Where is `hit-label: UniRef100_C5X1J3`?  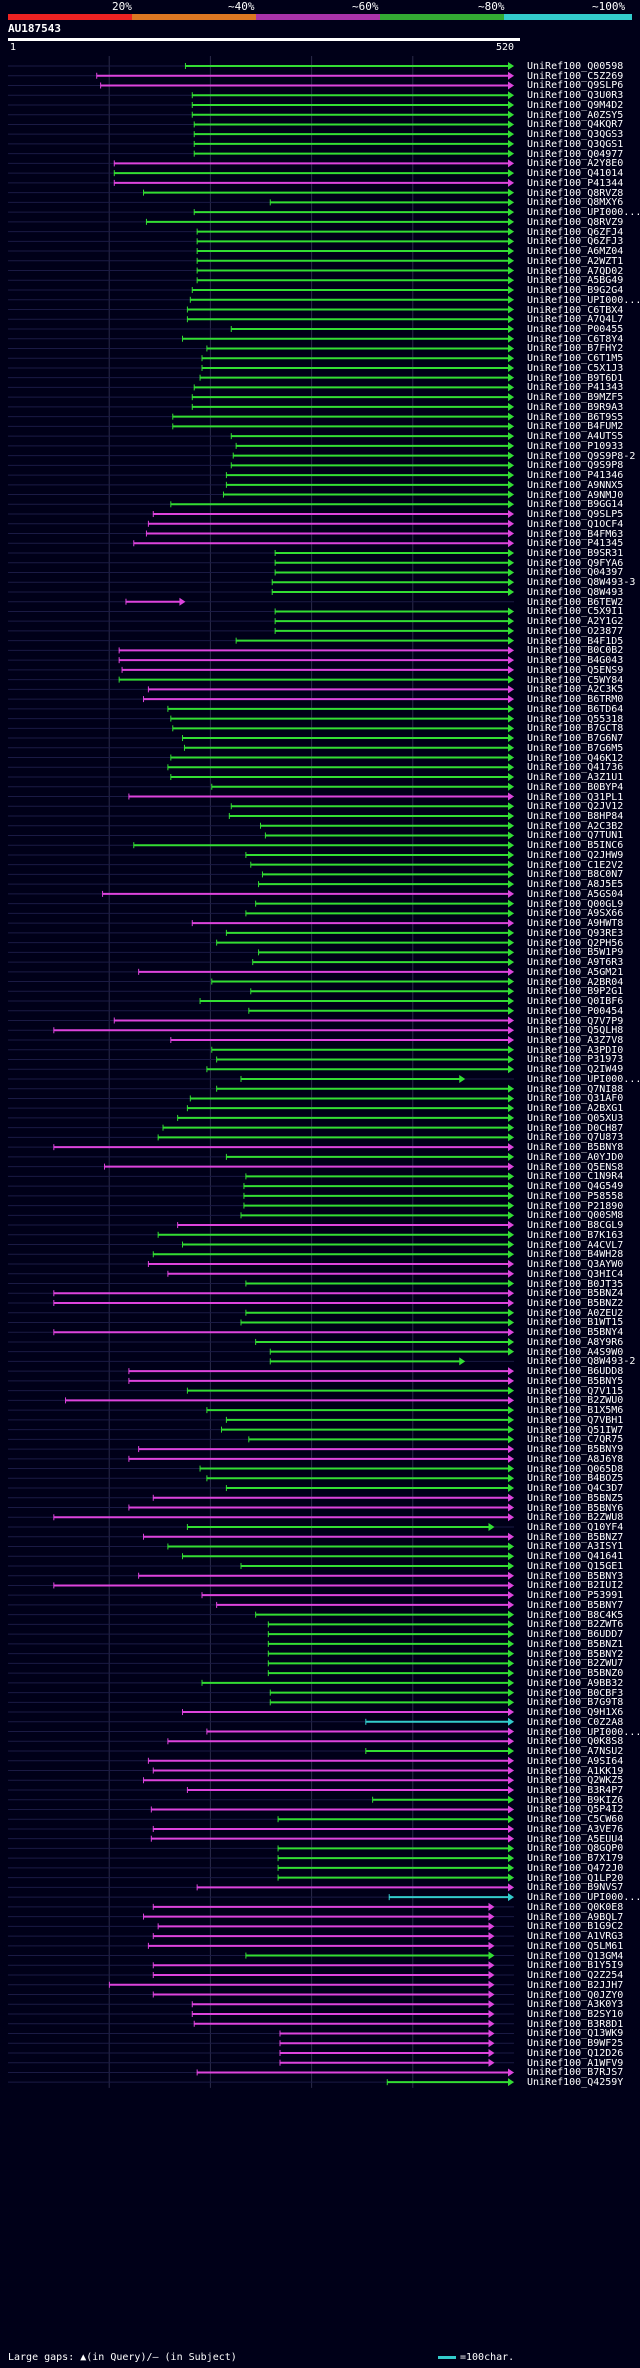 hit-label: UniRef100_C5X1J3 is located at coordinates (575, 368).